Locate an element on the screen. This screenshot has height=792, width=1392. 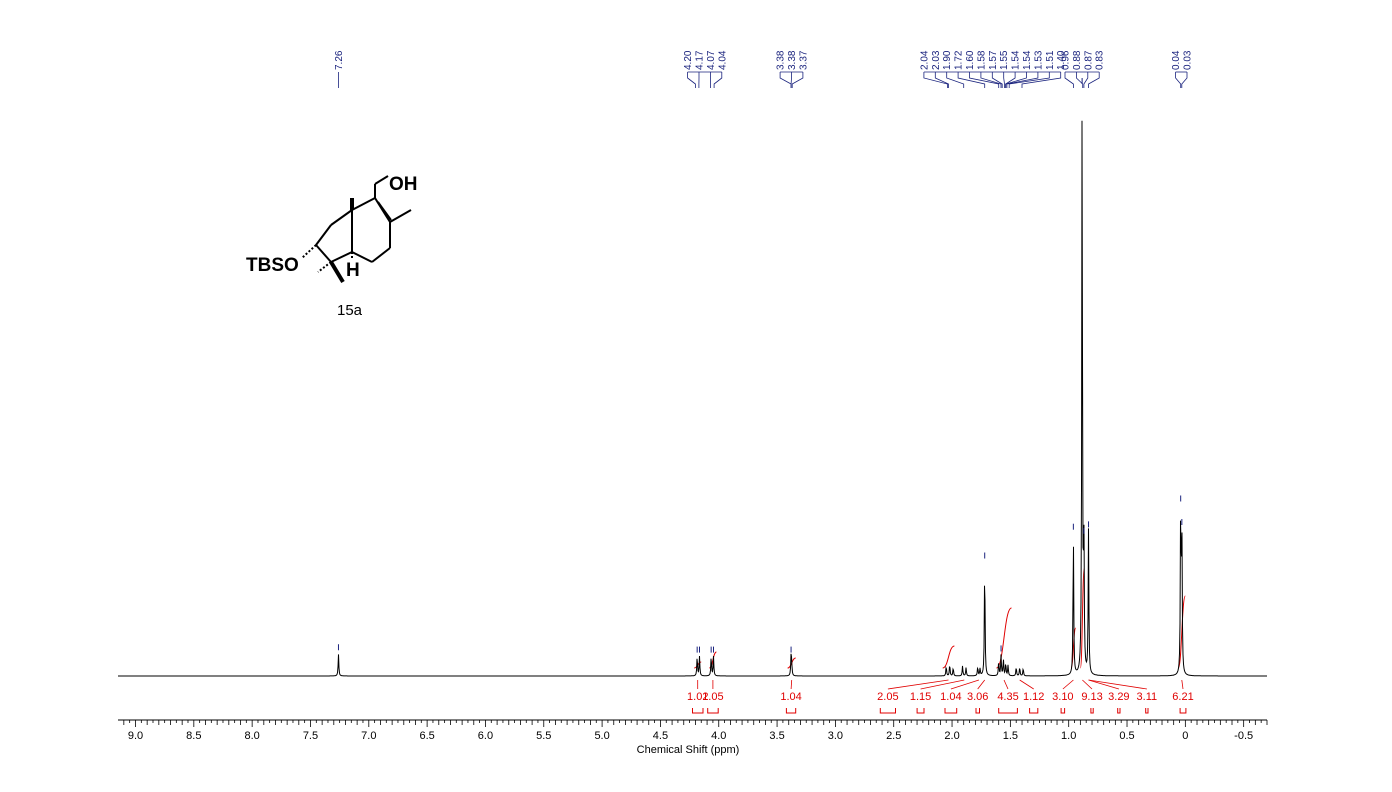
integral-value: 6.21 is located at coordinates (1182, 697).